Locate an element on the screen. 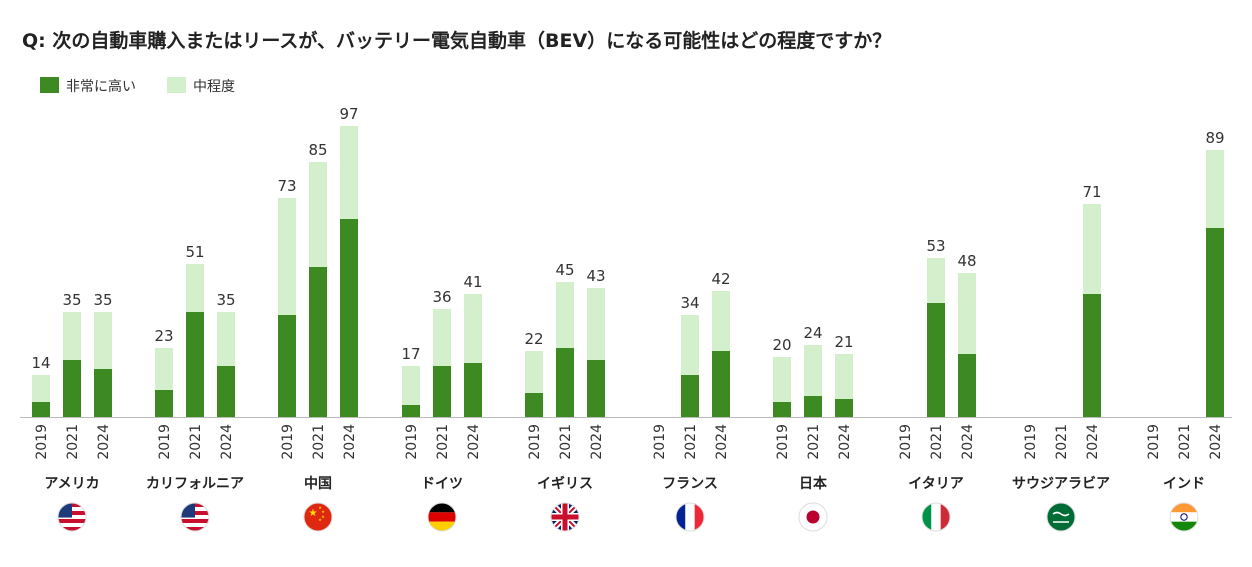 Image resolution: width=1252 pixels, height=567 pixels. legend-label: 中程度 is located at coordinates (214, 87).